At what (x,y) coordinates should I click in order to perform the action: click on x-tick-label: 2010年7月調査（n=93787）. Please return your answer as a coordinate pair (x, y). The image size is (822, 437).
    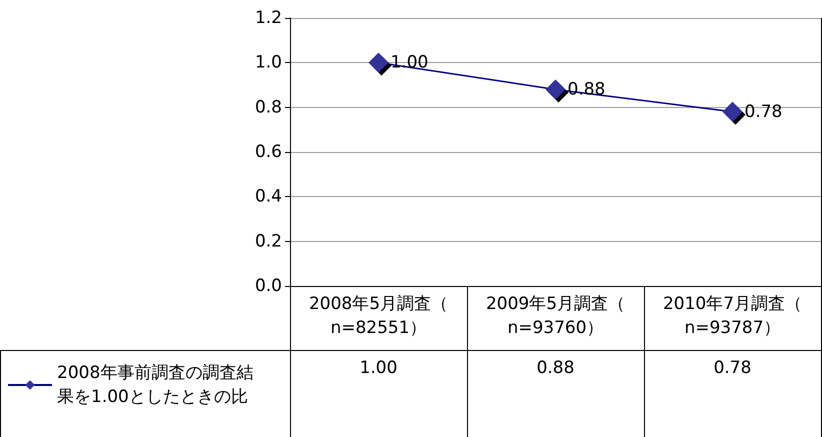
    Looking at the image, I should click on (732, 316).